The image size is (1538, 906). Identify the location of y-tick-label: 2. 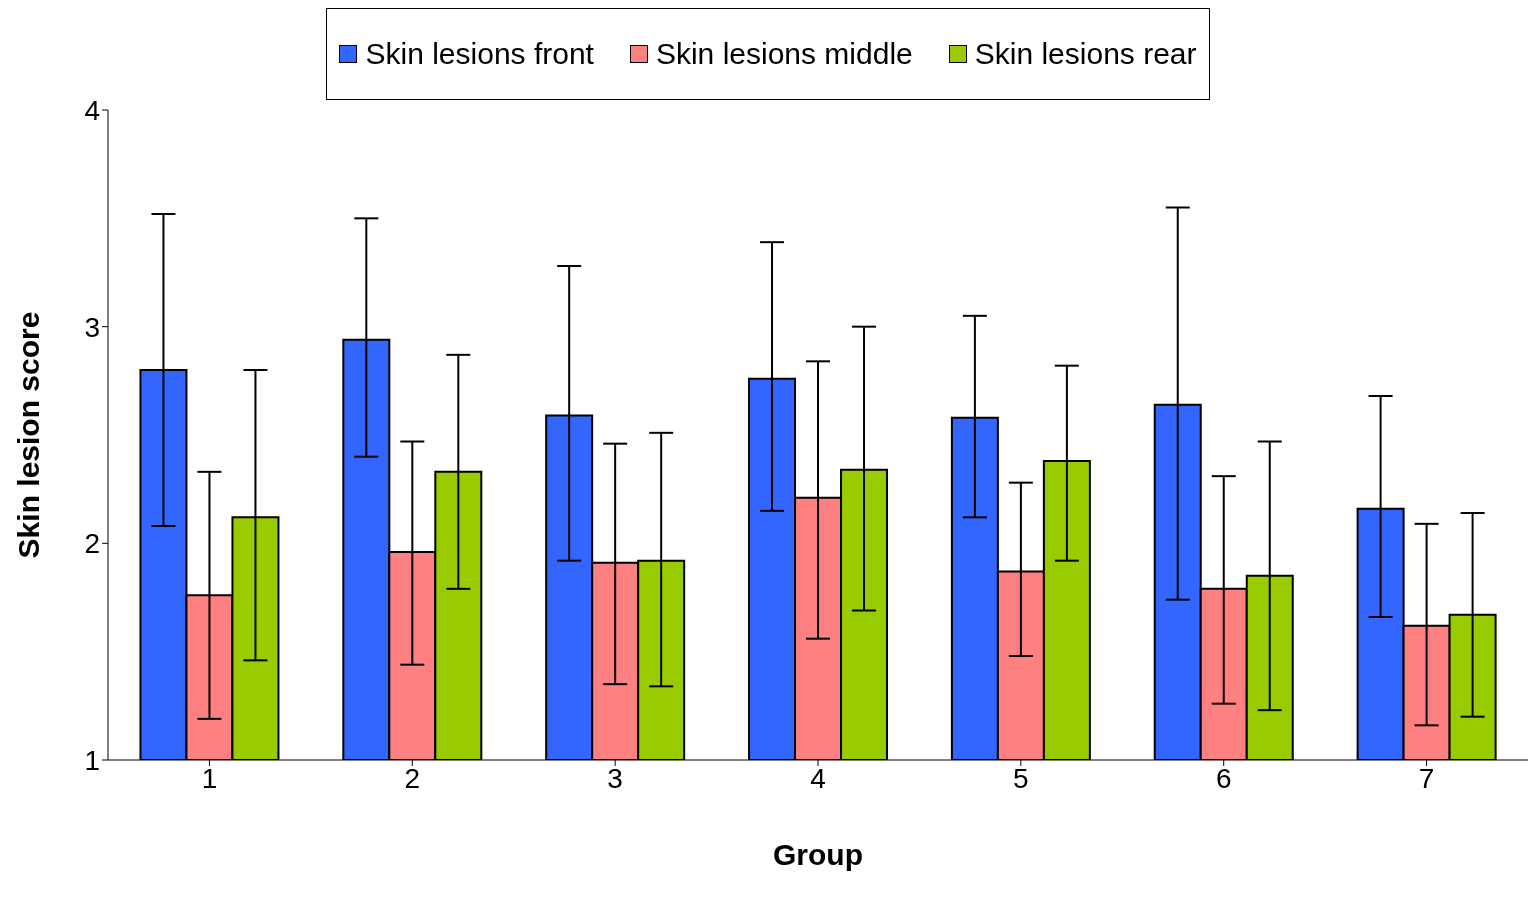
(92, 544).